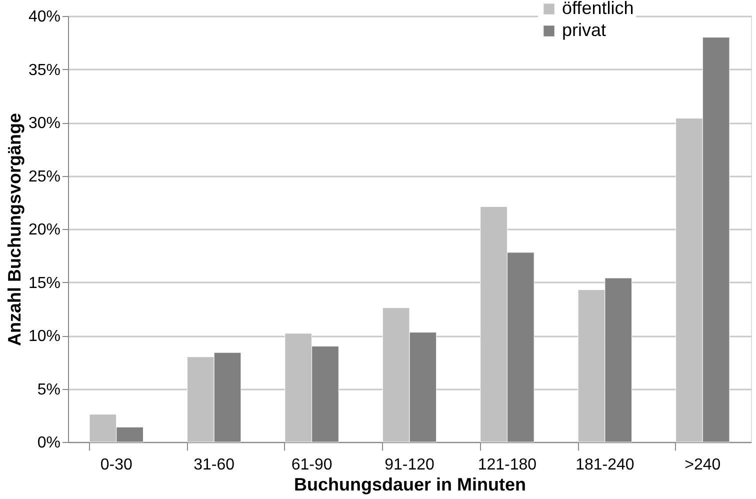  I want to click on x-tick-label: 181-240, so click(605, 465).